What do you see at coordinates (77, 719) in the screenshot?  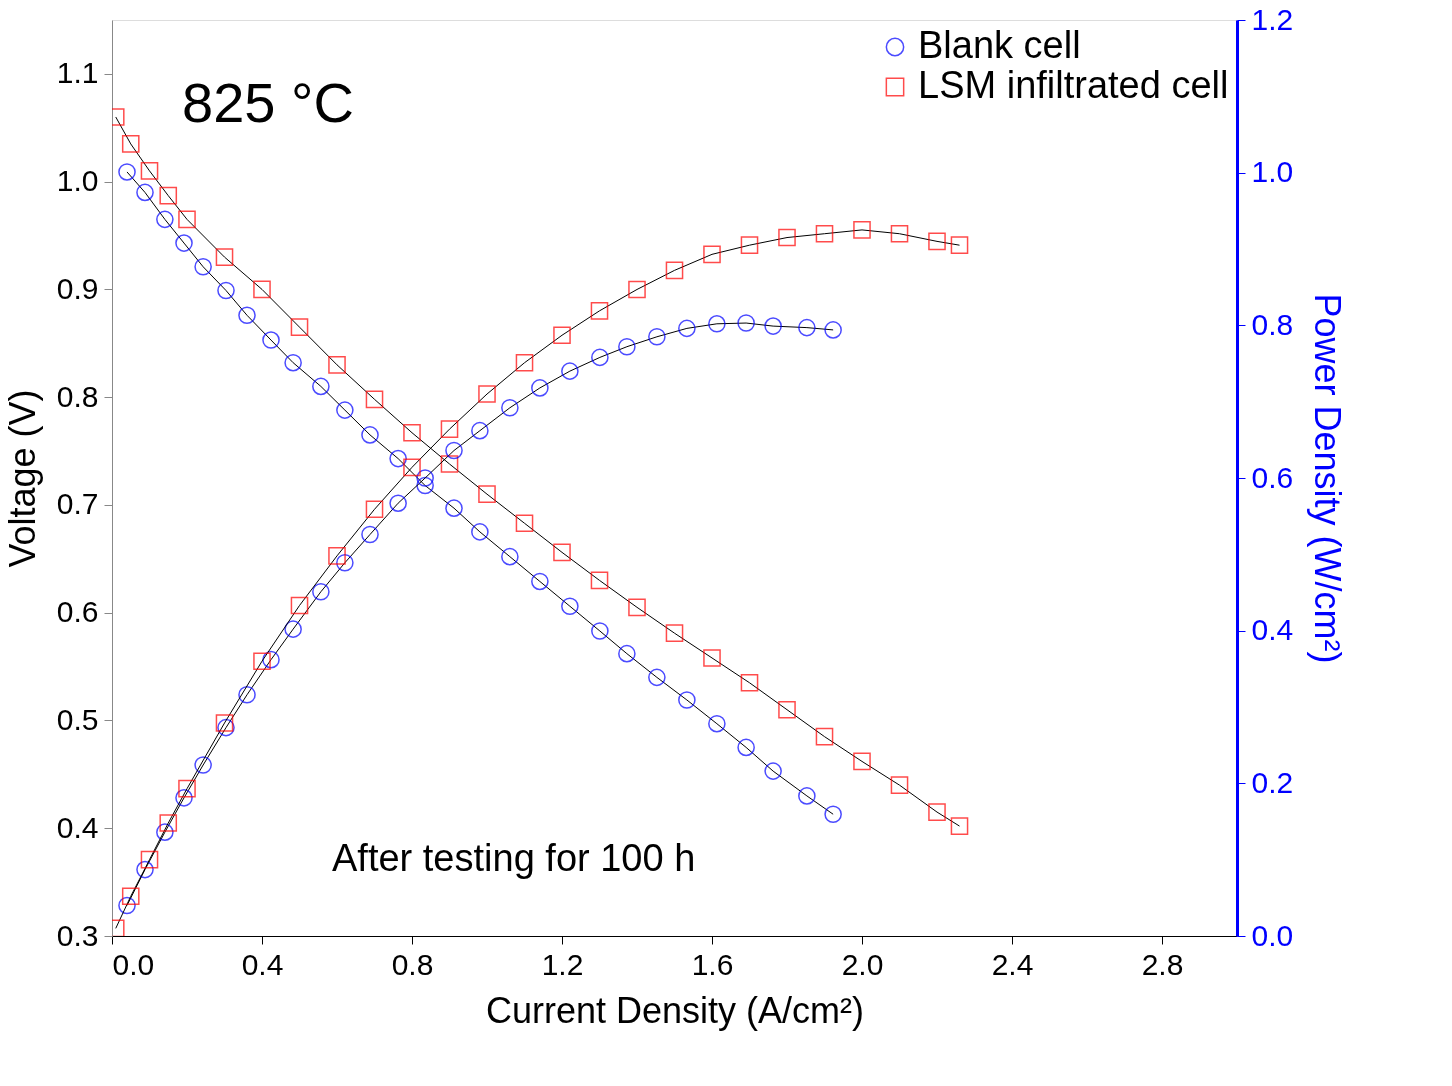 I see `y-tick-label: 0.5` at bounding box center [77, 719].